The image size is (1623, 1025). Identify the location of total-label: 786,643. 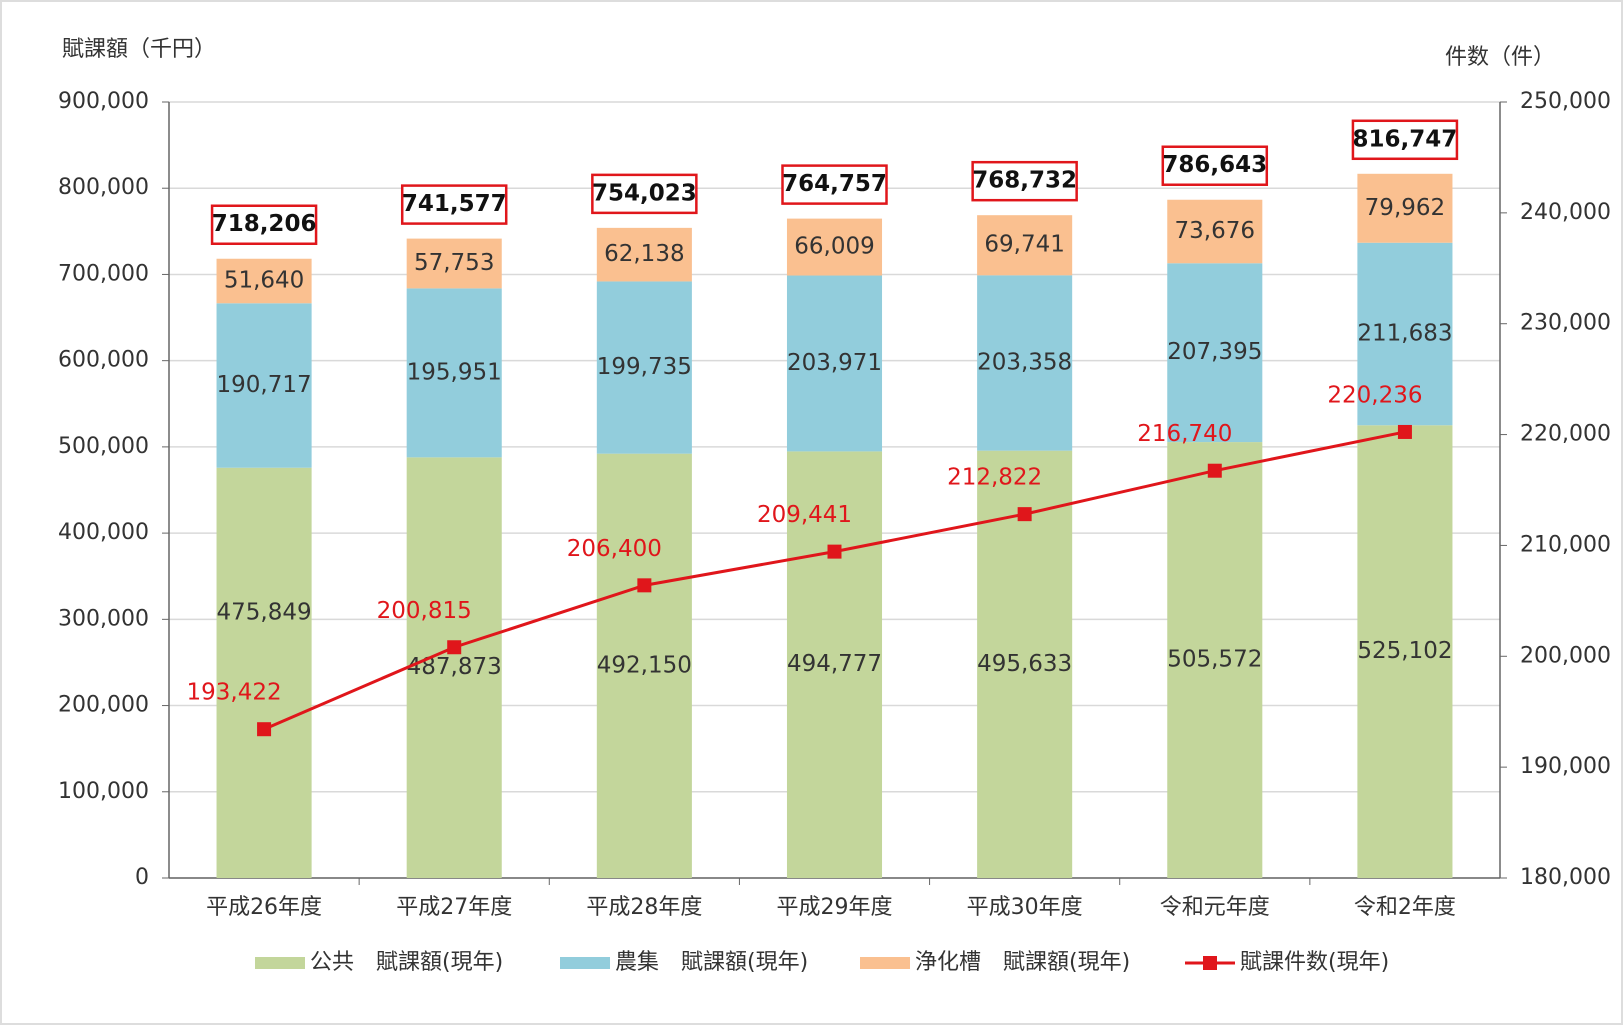
(1214, 165).